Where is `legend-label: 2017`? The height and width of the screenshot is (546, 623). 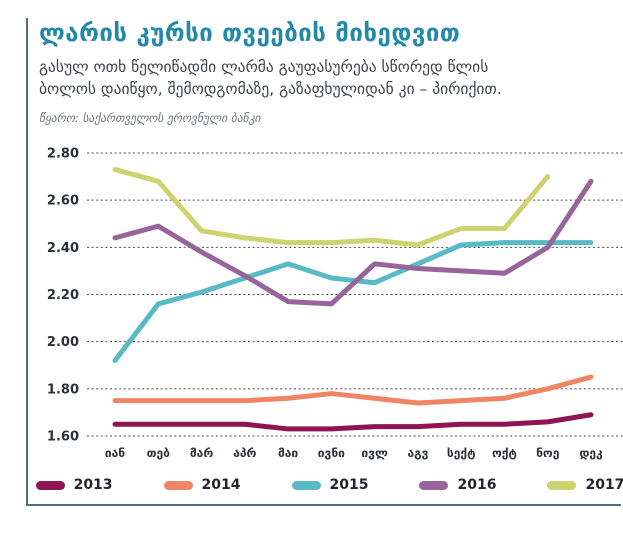 legend-label: 2017 is located at coordinates (604, 485).